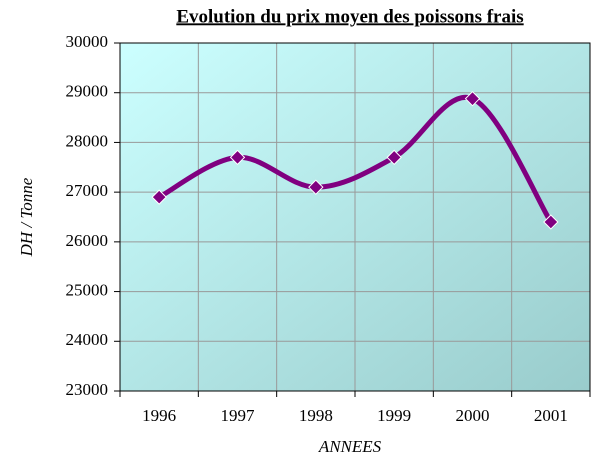 The height and width of the screenshot is (459, 591). What do you see at coordinates (87, 339) in the screenshot?
I see `y-tick-label: 24000` at bounding box center [87, 339].